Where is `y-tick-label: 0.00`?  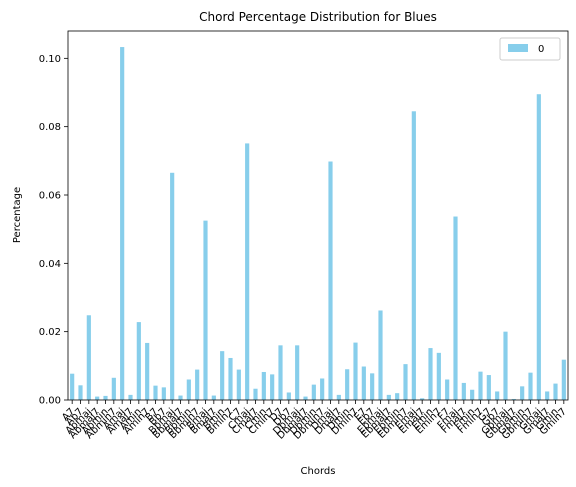 y-tick-label: 0.00 is located at coordinates (50, 401).